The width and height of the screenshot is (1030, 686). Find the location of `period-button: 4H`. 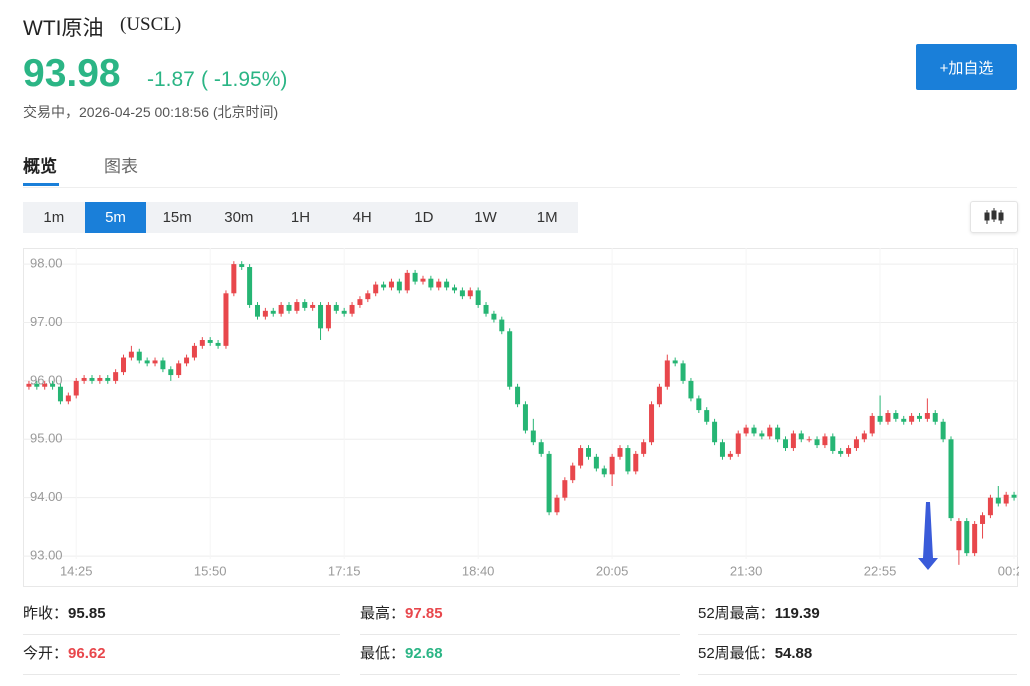

period-button: 4H is located at coordinates (362, 217).